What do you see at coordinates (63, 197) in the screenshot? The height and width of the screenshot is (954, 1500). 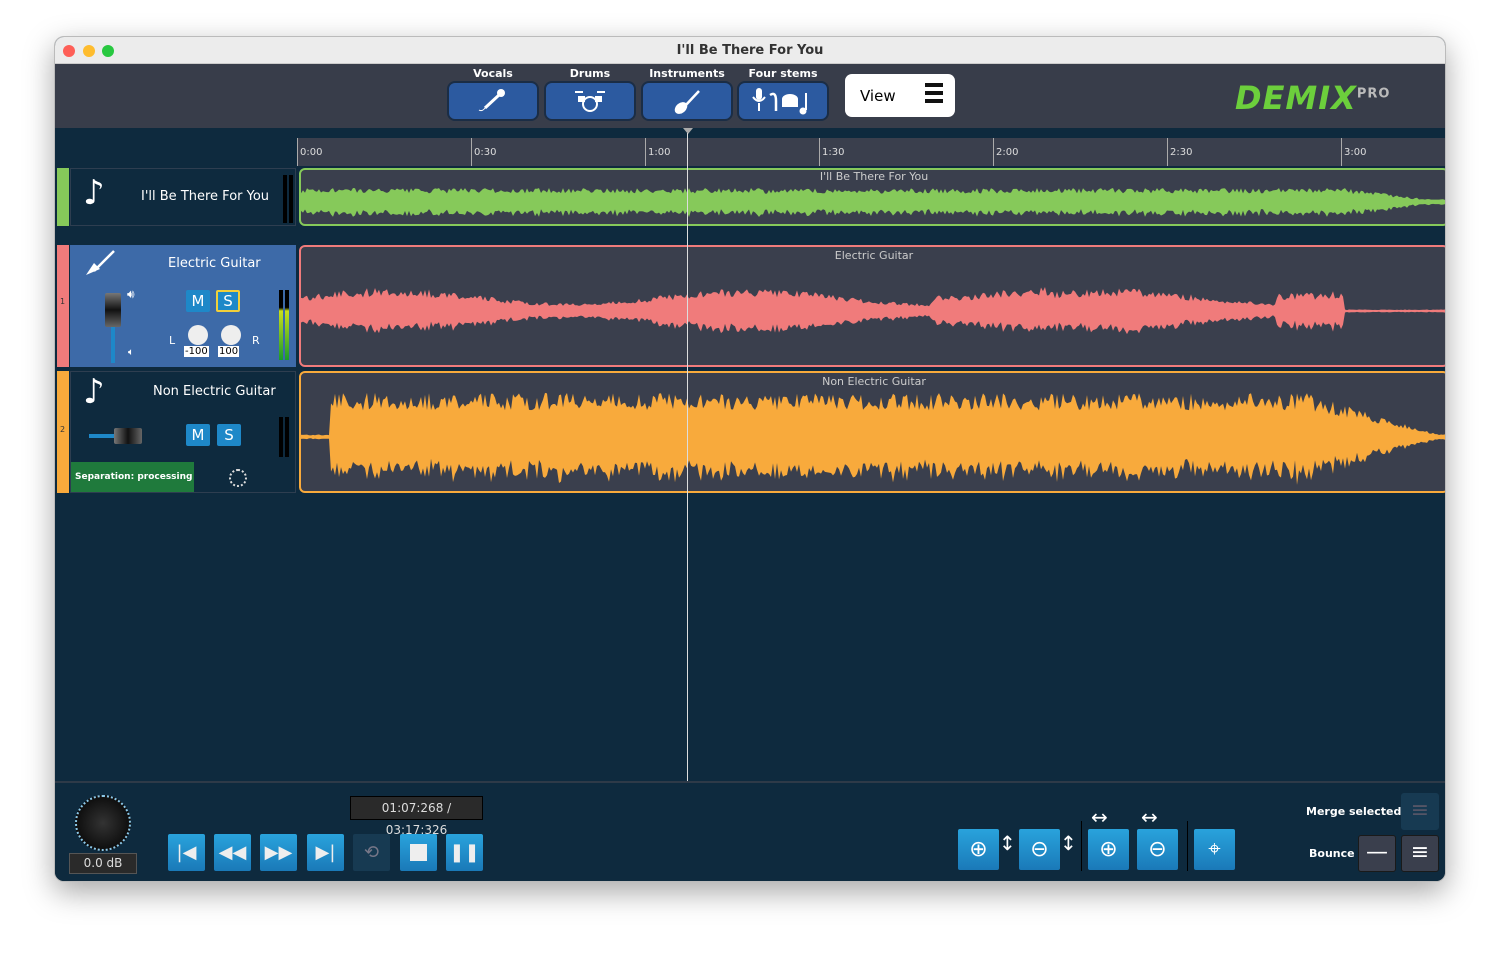 I see `track-color-bar` at bounding box center [63, 197].